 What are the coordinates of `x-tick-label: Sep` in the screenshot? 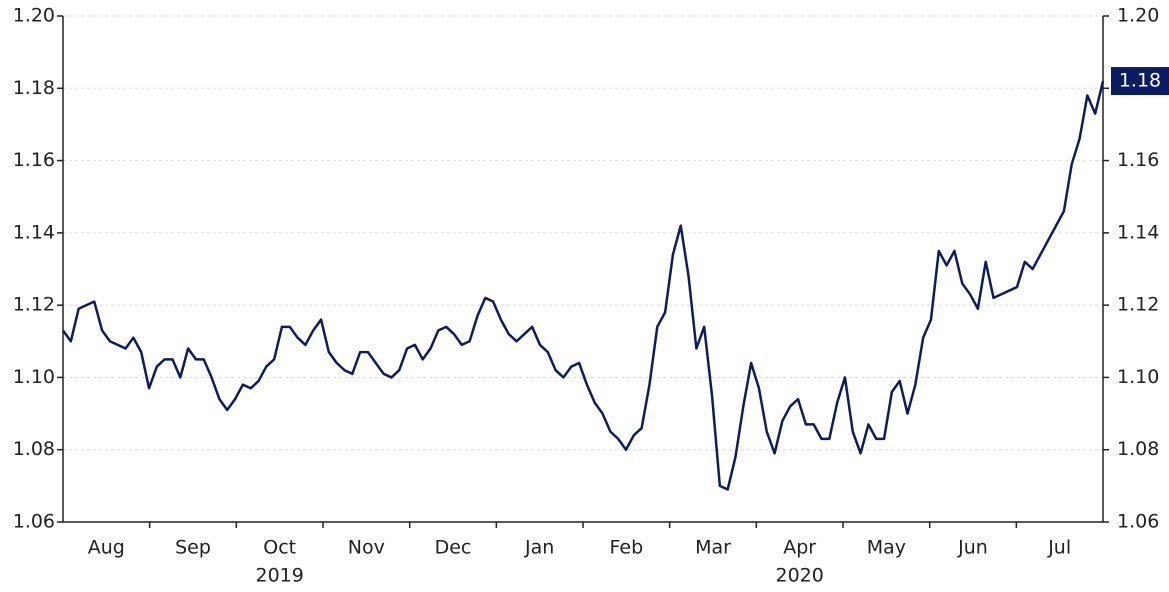 It's located at (193, 548).